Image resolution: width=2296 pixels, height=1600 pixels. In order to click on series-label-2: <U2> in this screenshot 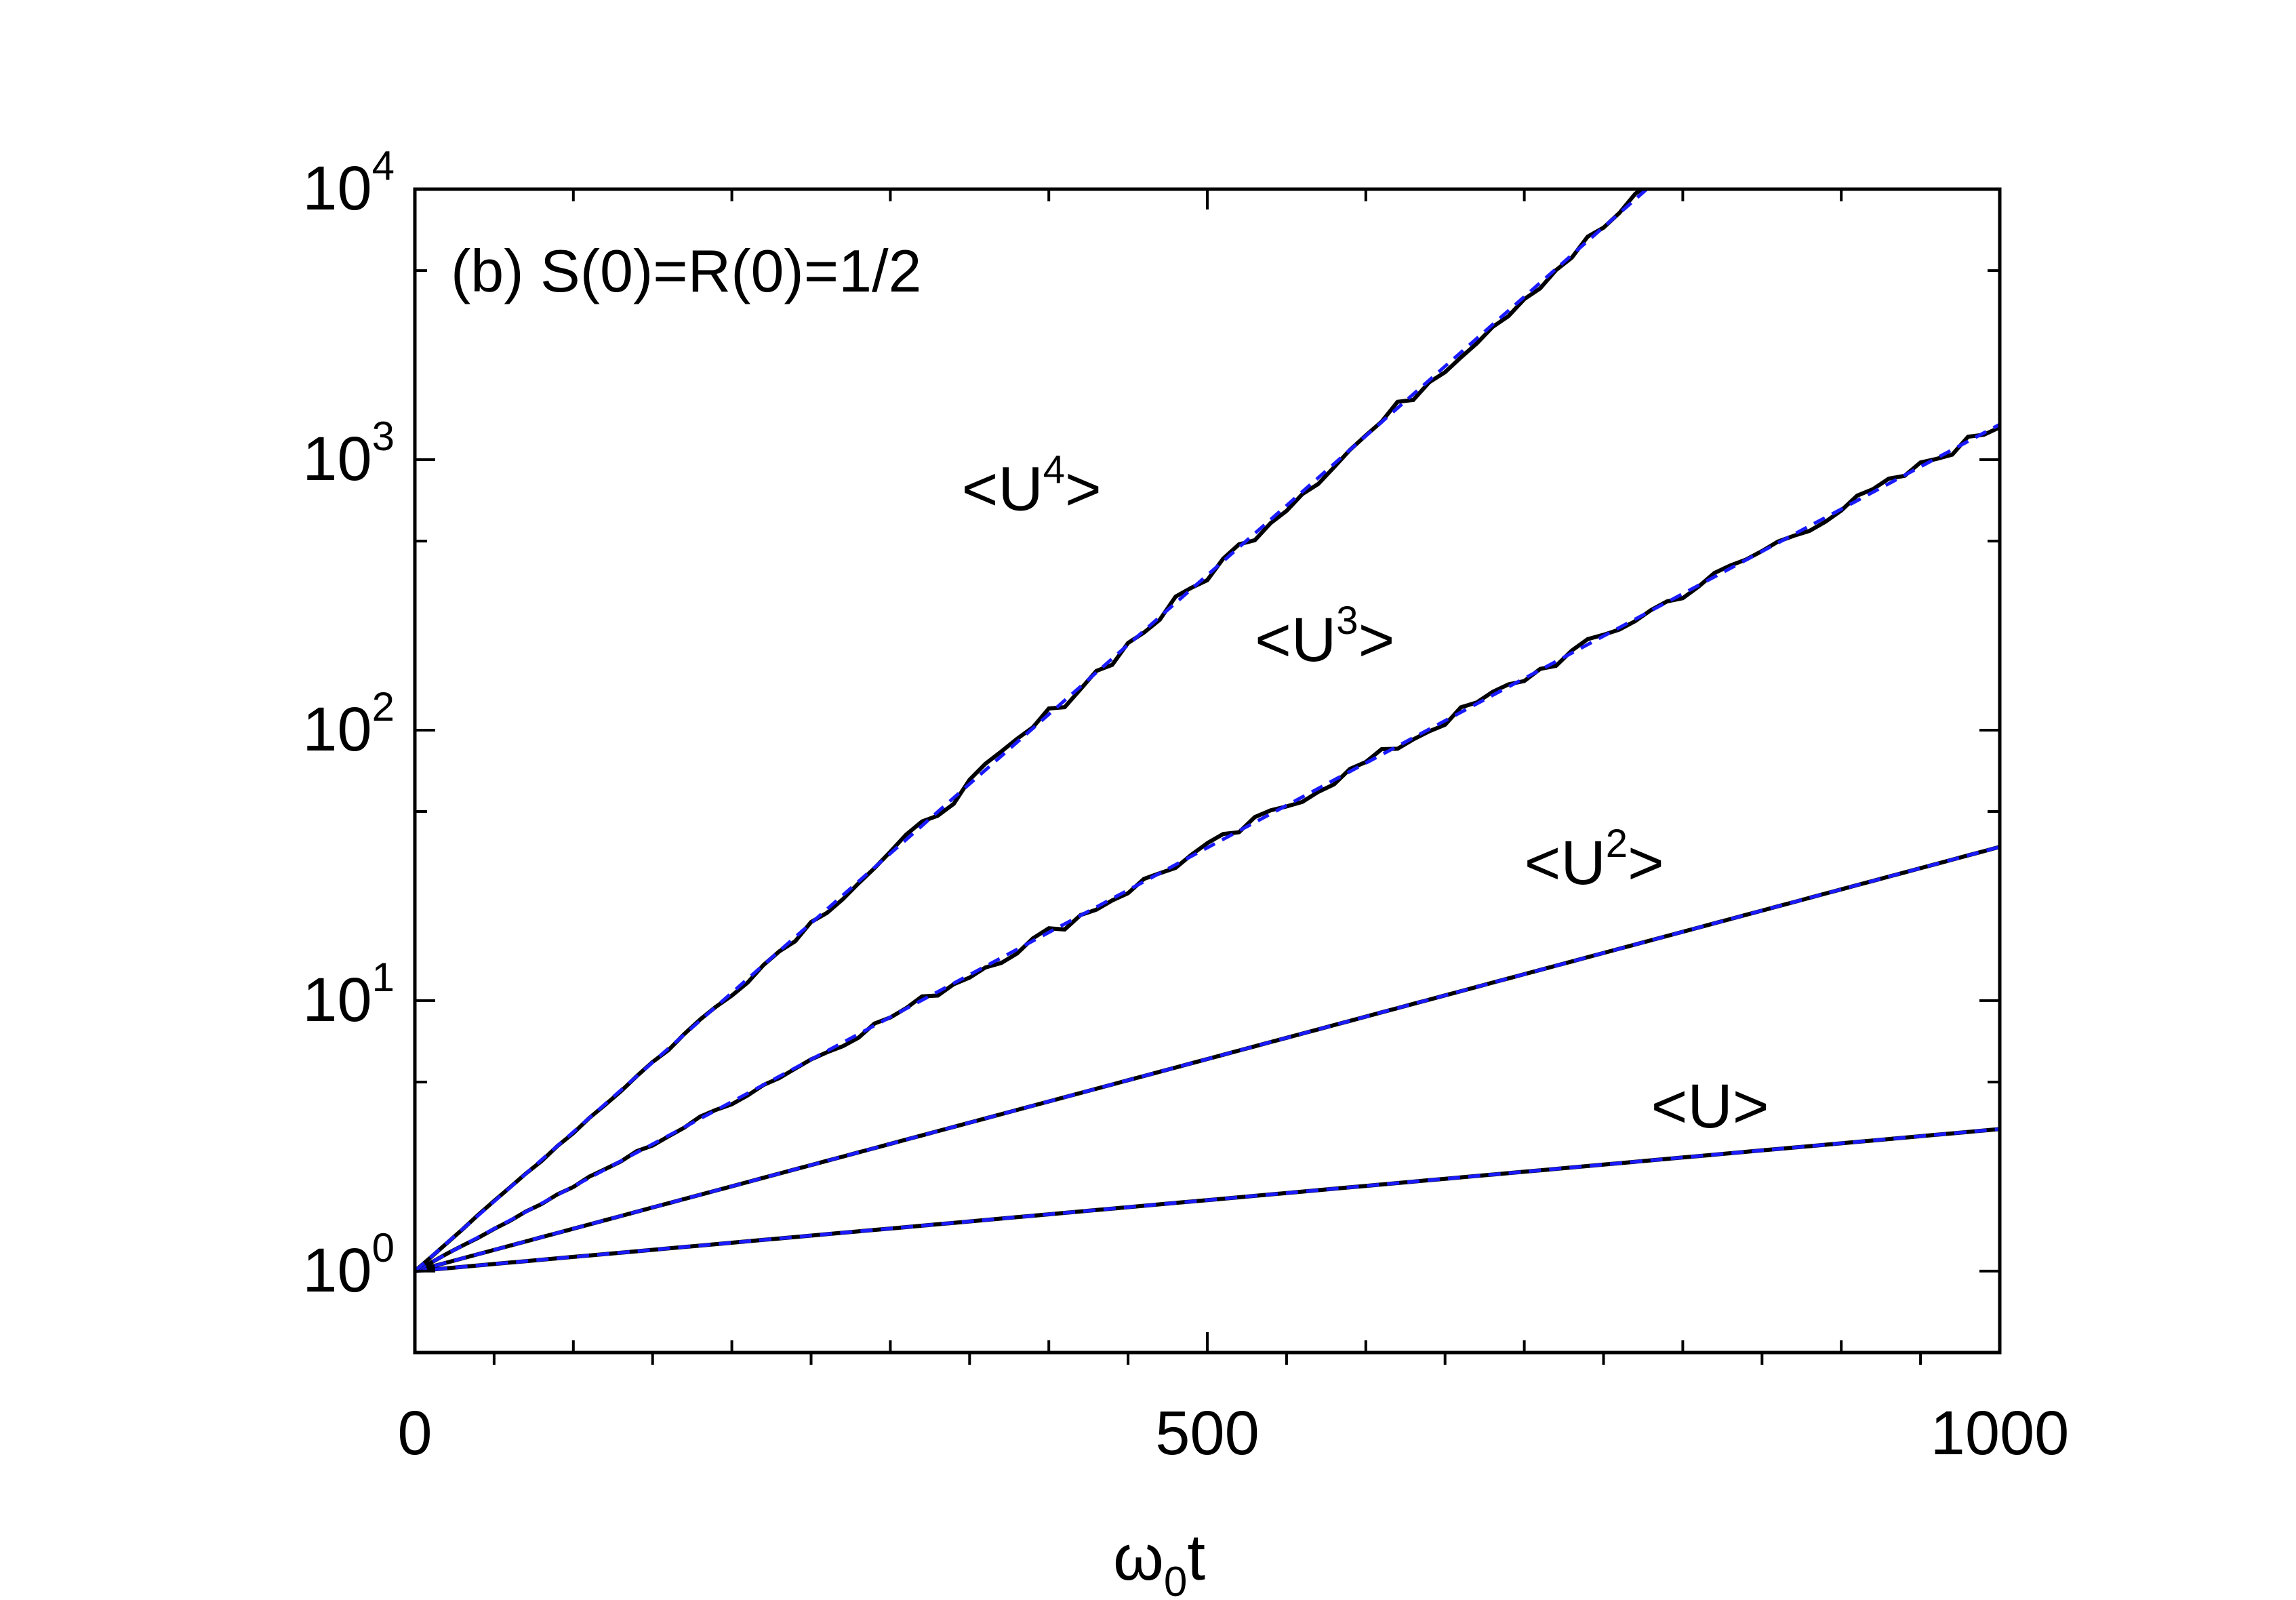, I will do `click(1594, 860)`.